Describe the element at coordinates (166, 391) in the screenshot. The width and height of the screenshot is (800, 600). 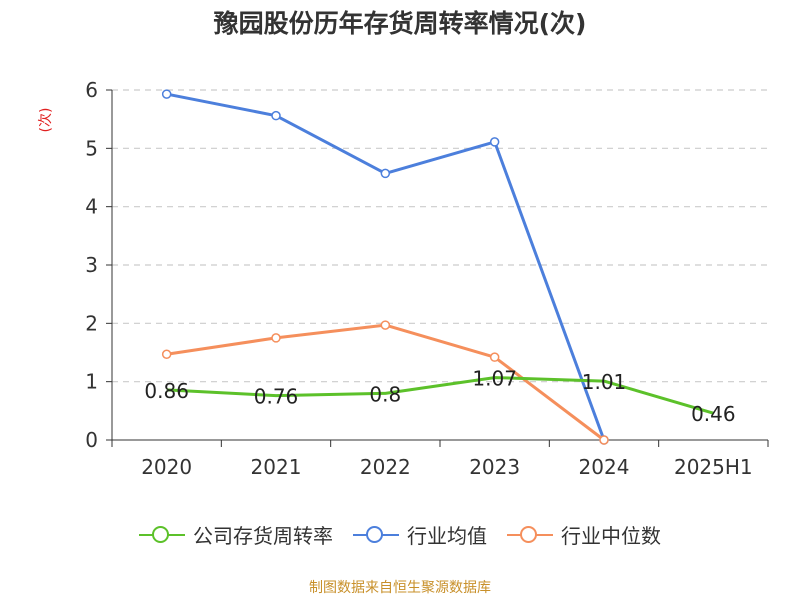
I see `data-label-2020: 0.86` at that location.